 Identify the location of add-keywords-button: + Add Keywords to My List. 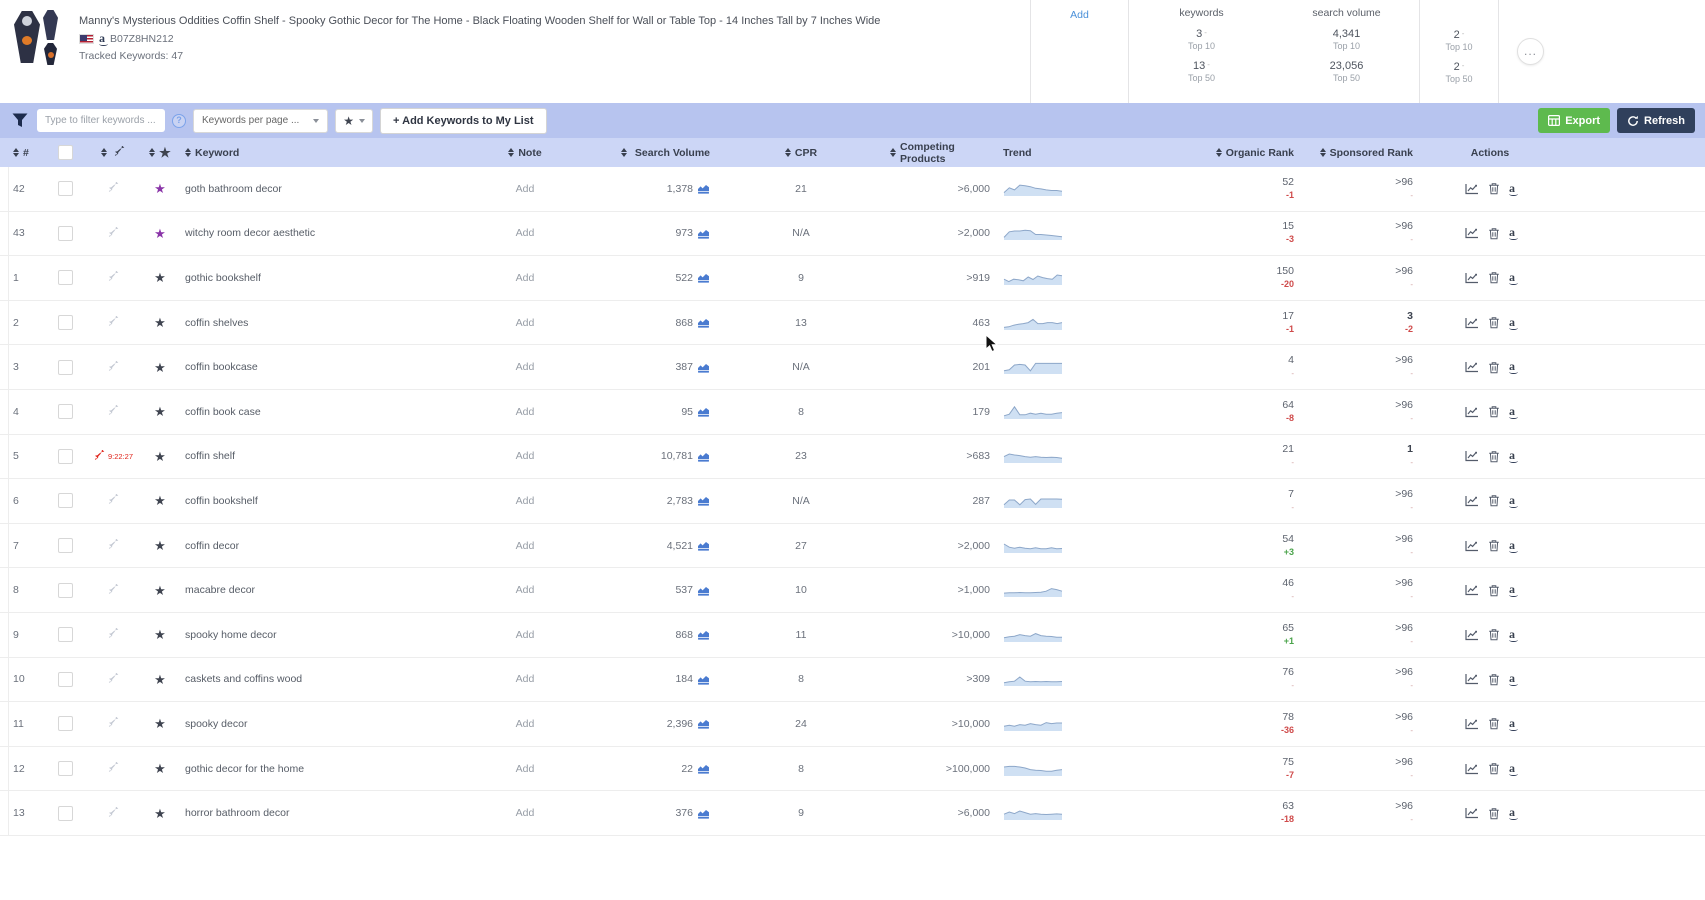
(463, 120).